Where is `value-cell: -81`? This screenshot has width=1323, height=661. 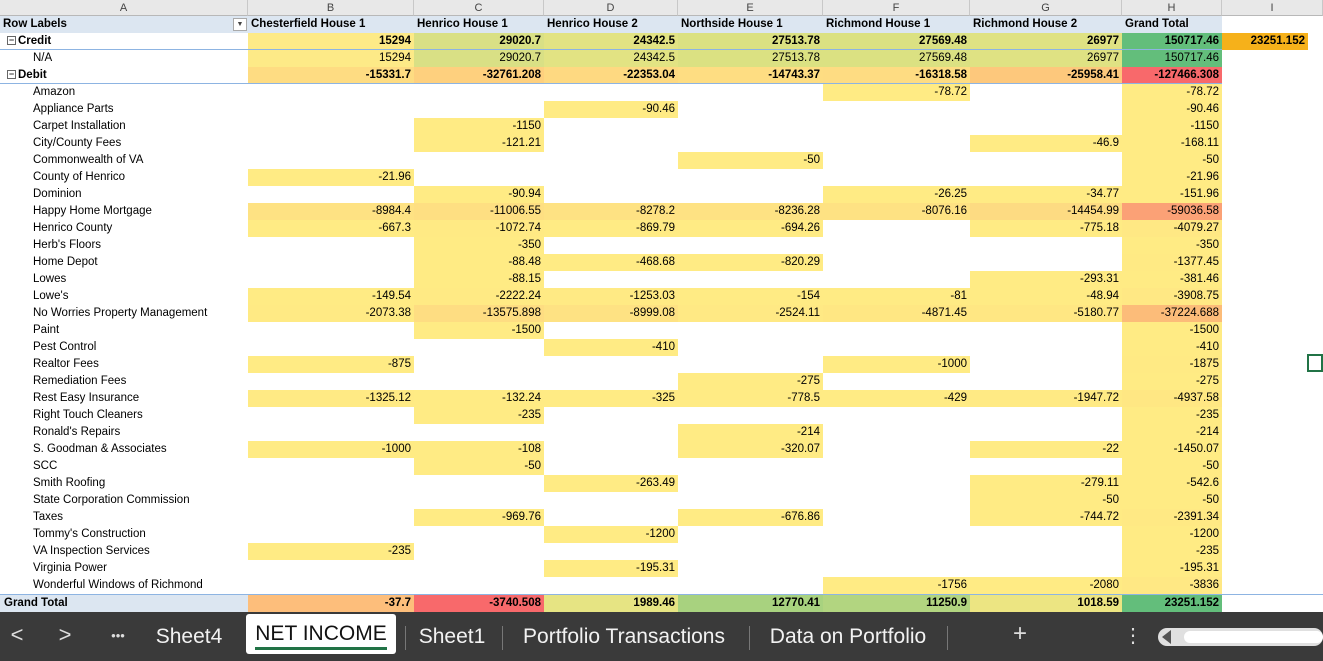
value-cell: -81 is located at coordinates (896, 296).